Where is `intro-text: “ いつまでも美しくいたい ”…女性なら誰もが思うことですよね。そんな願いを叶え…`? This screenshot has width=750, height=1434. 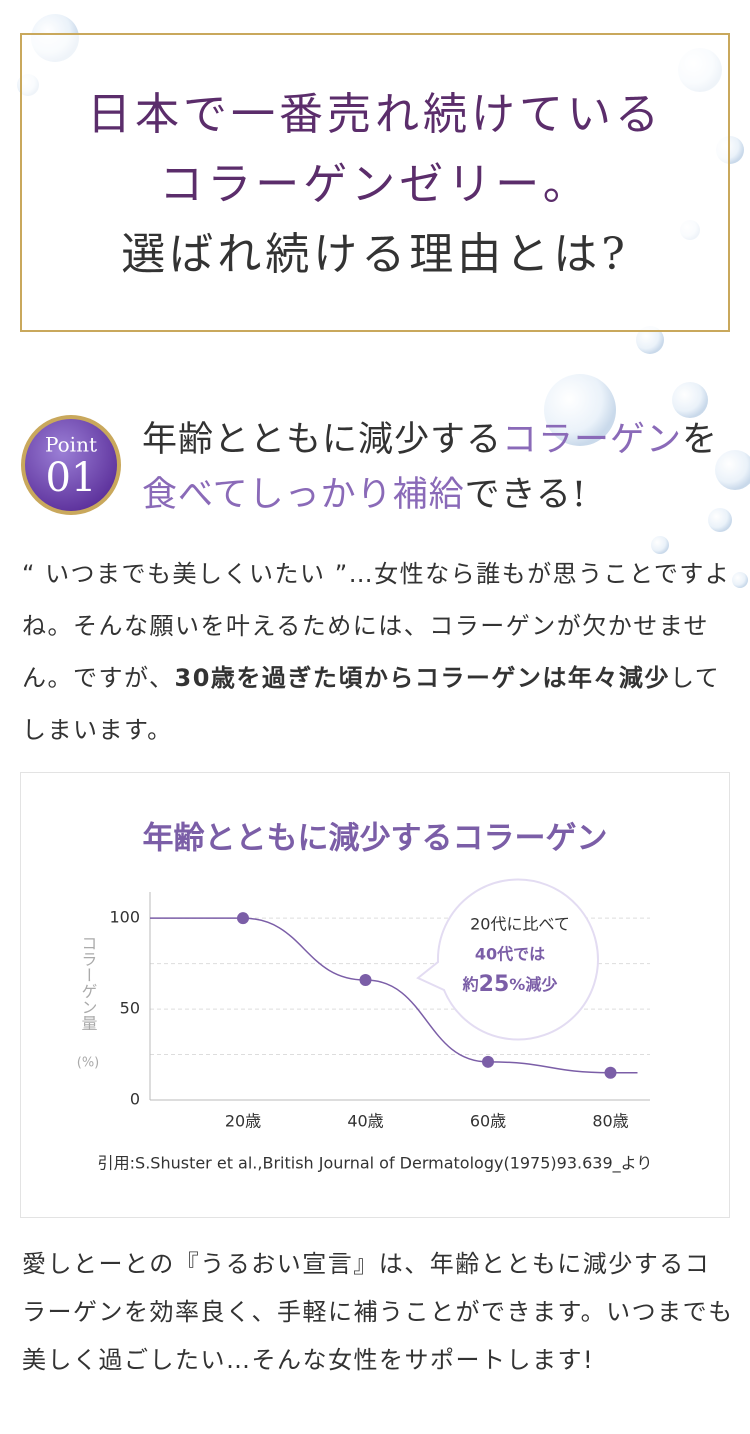
intro-text: “ いつまでも美しくいたい ”…女性なら誰もが思うことですよね。そんな願いを叶え… is located at coordinates (376, 626).